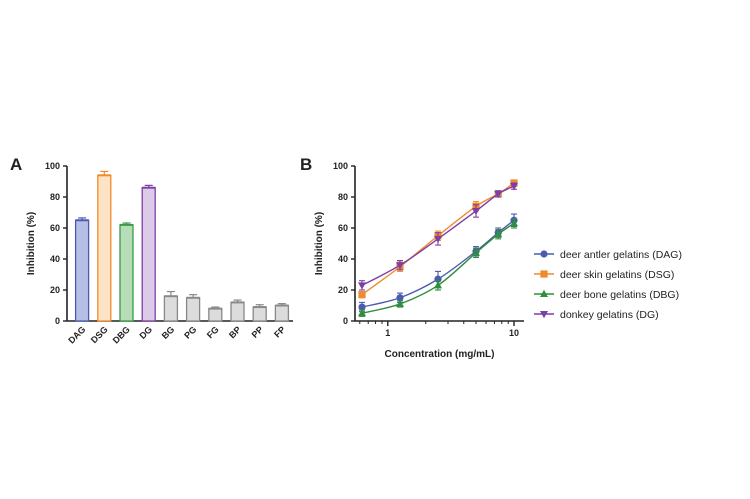 The width and height of the screenshot is (750, 499). I want to click on panel-a-y-tick-label: 80, so click(55, 197).